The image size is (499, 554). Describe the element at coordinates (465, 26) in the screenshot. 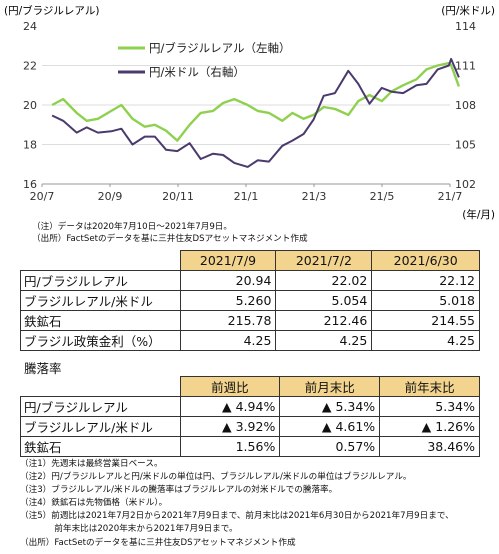

I see `y-right-tick-label: 114` at that location.